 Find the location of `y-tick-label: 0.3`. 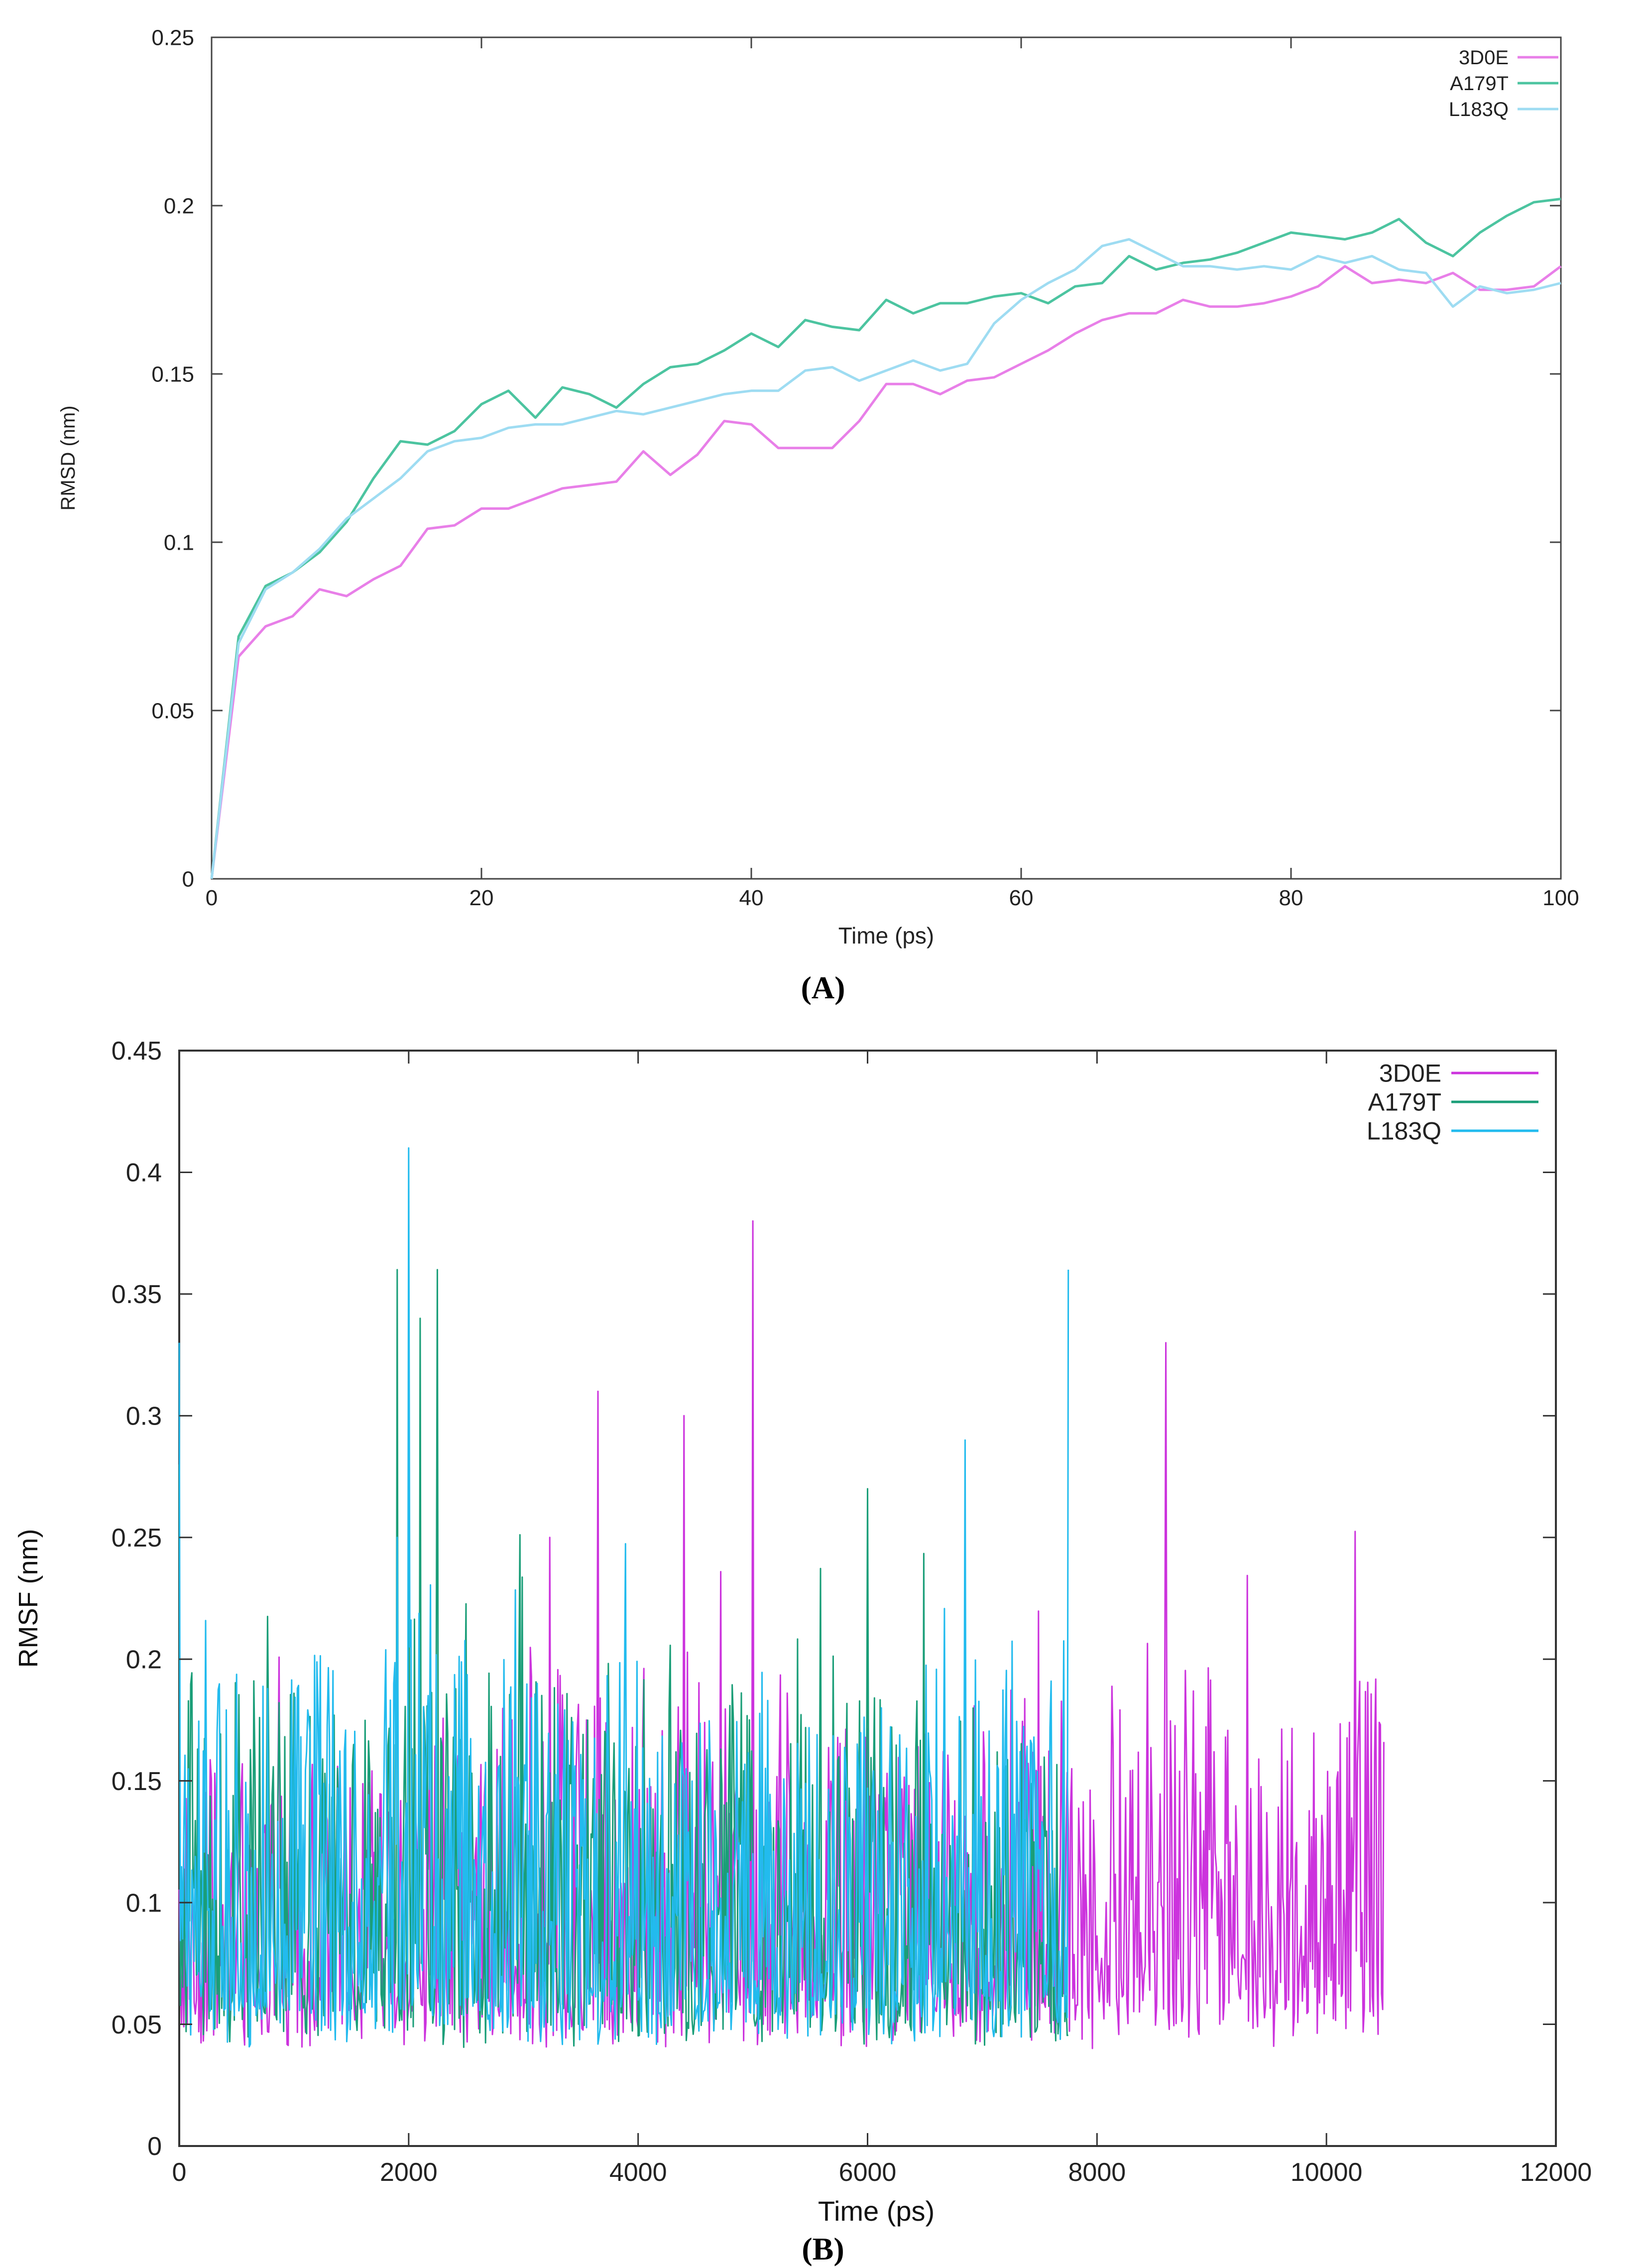

y-tick-label: 0.3 is located at coordinates (144, 1417).